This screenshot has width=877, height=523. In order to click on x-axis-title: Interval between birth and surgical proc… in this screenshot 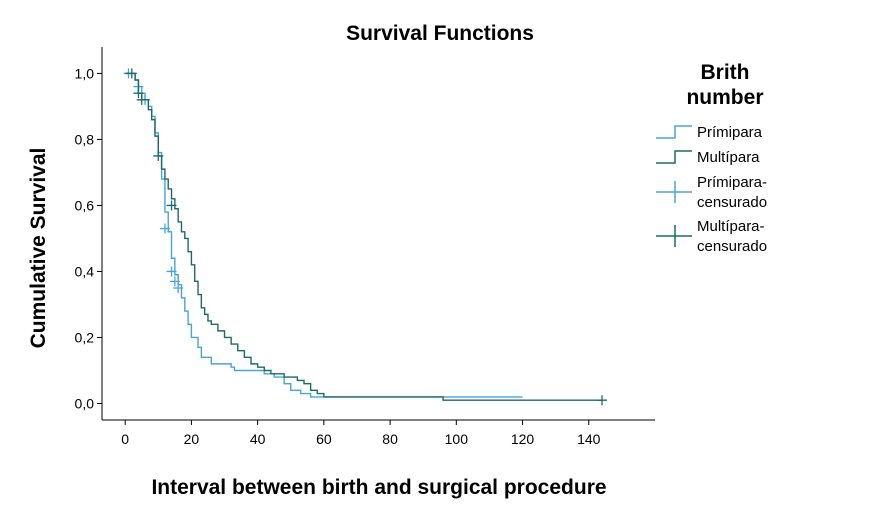, I will do `click(378, 487)`.